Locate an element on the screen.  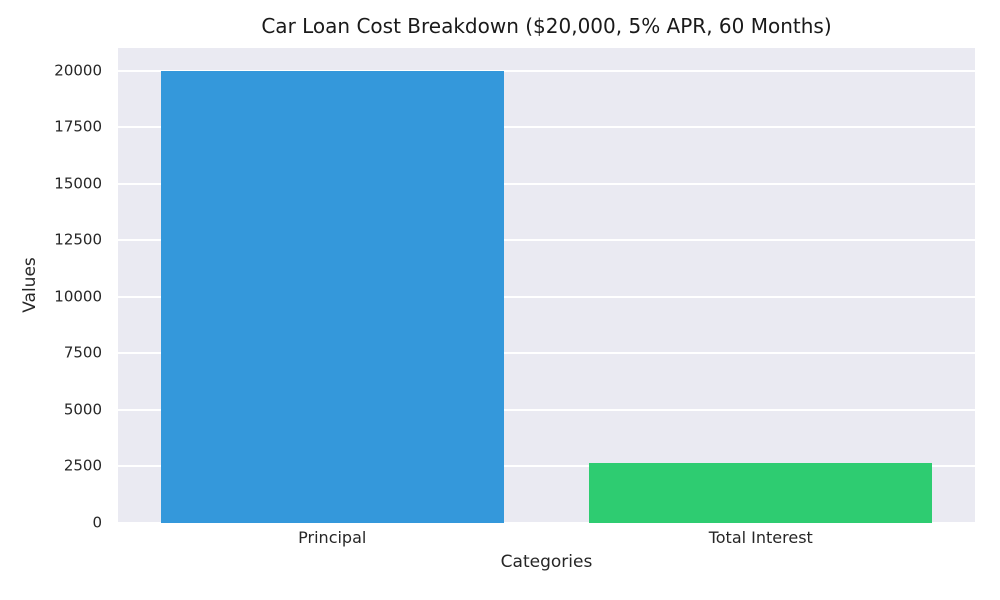
y-tick-label: 0 is located at coordinates (97, 522).